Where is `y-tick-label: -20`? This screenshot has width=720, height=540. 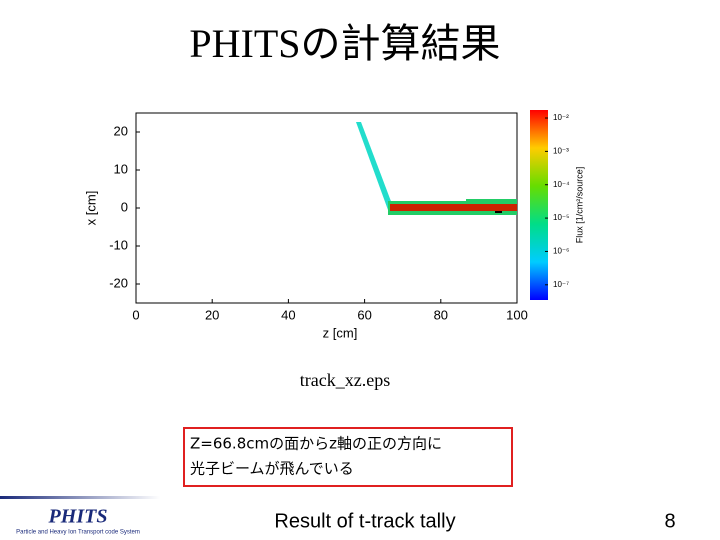
y-tick-label: -20 is located at coordinates (118, 282).